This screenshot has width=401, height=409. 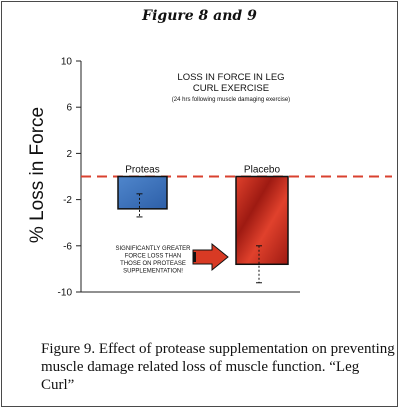 I want to click on y-tick-label: -2, so click(x=67, y=200).